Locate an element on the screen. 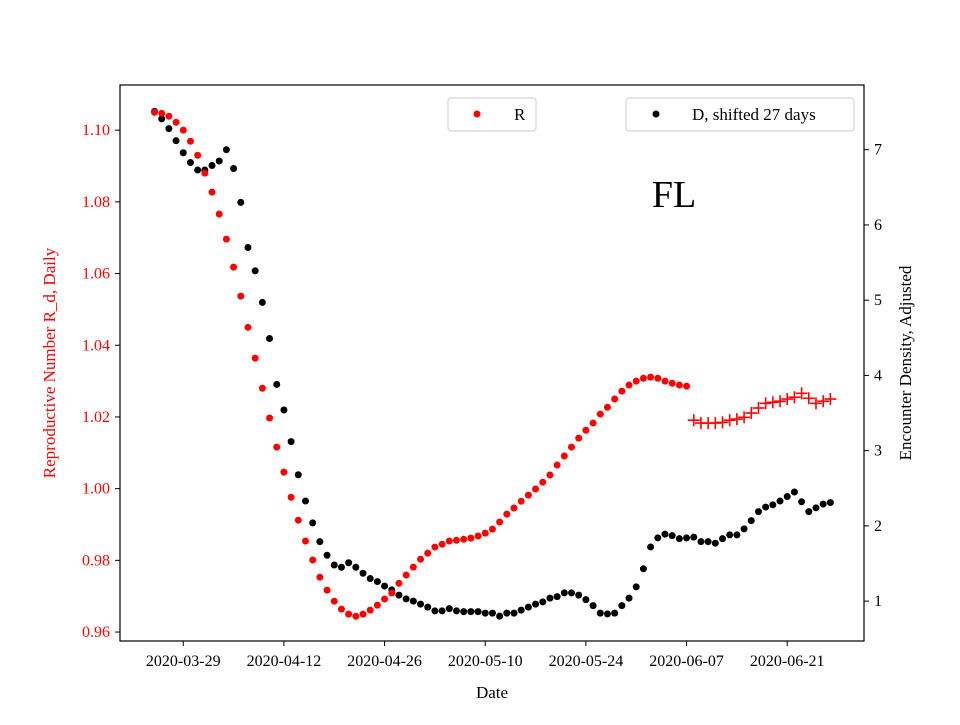  legend-r-label: R is located at coordinates (520, 114).